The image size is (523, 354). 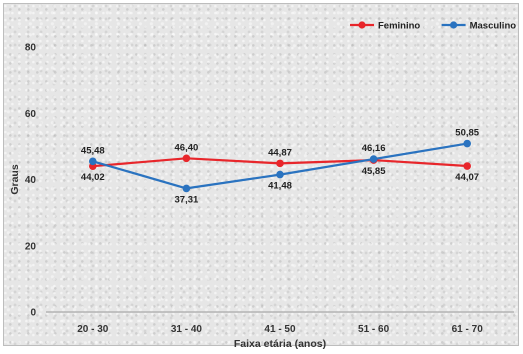 I want to click on x-tick-label: 61 - 70, so click(x=468, y=329).